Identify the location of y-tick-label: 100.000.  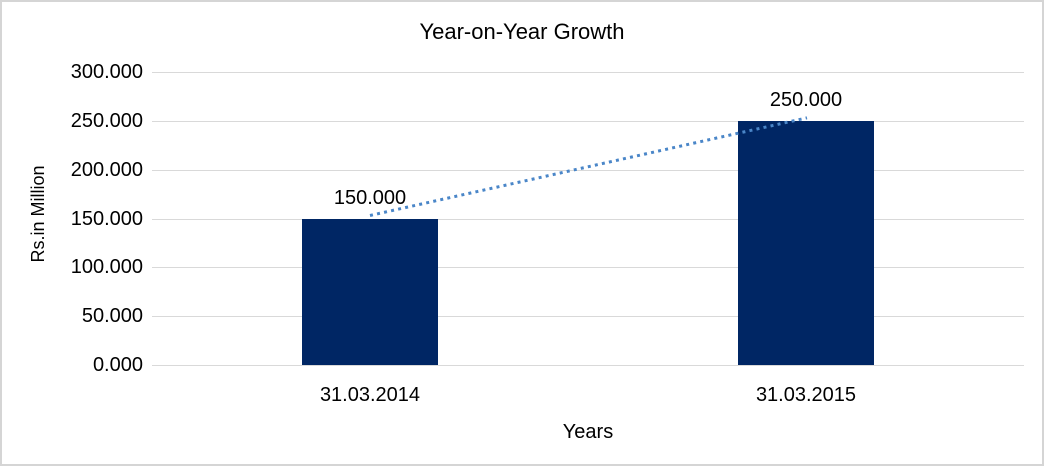
(106, 267).